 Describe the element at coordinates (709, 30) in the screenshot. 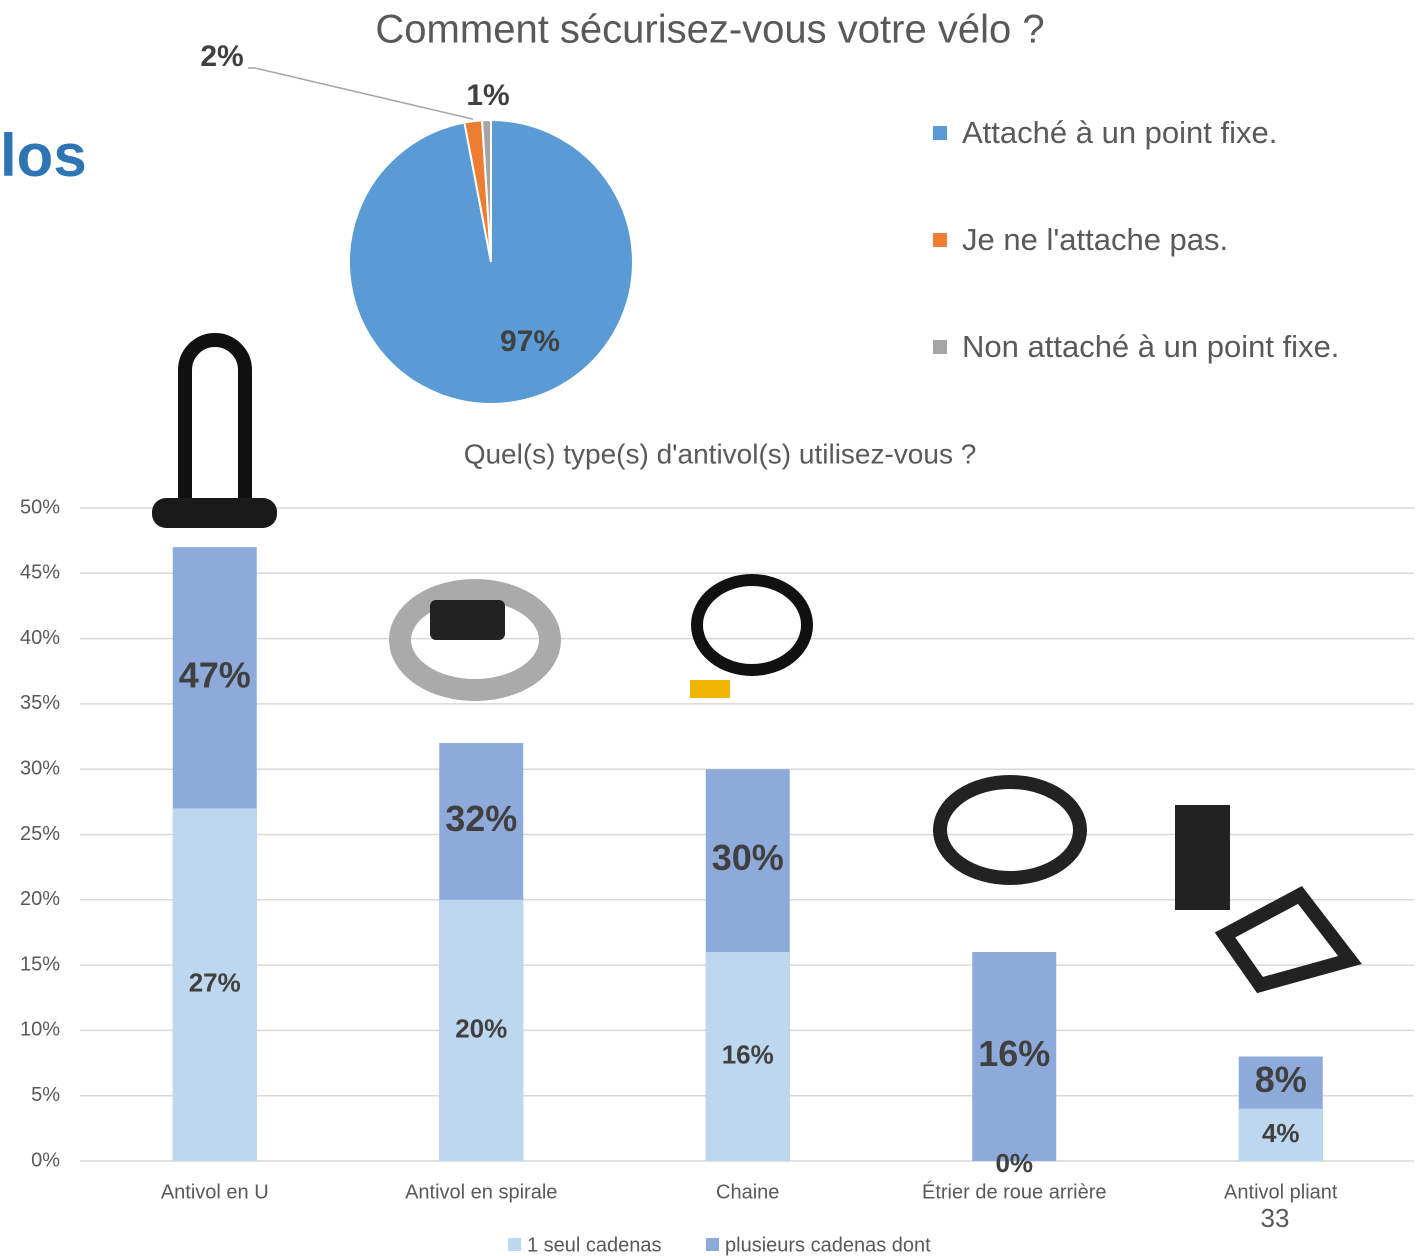

I see `pie-title: Comment sécurisez-vous votre vélo ?` at that location.